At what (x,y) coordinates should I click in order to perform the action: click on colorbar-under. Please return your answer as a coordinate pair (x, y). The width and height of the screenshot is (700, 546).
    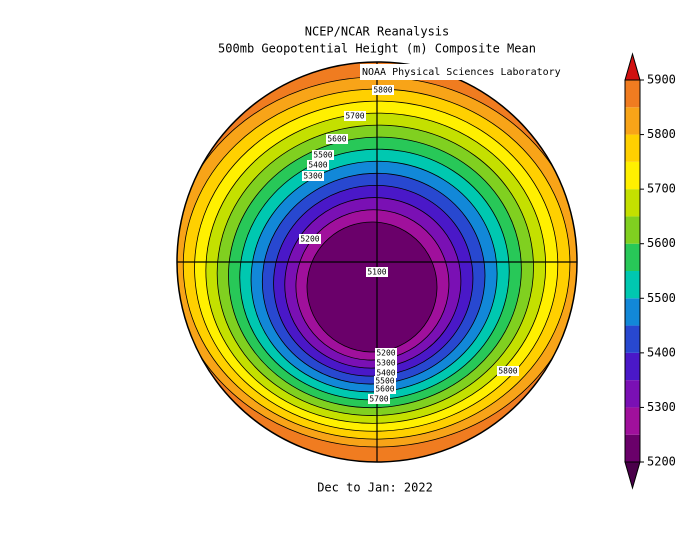
    Looking at the image, I should click on (632, 475).